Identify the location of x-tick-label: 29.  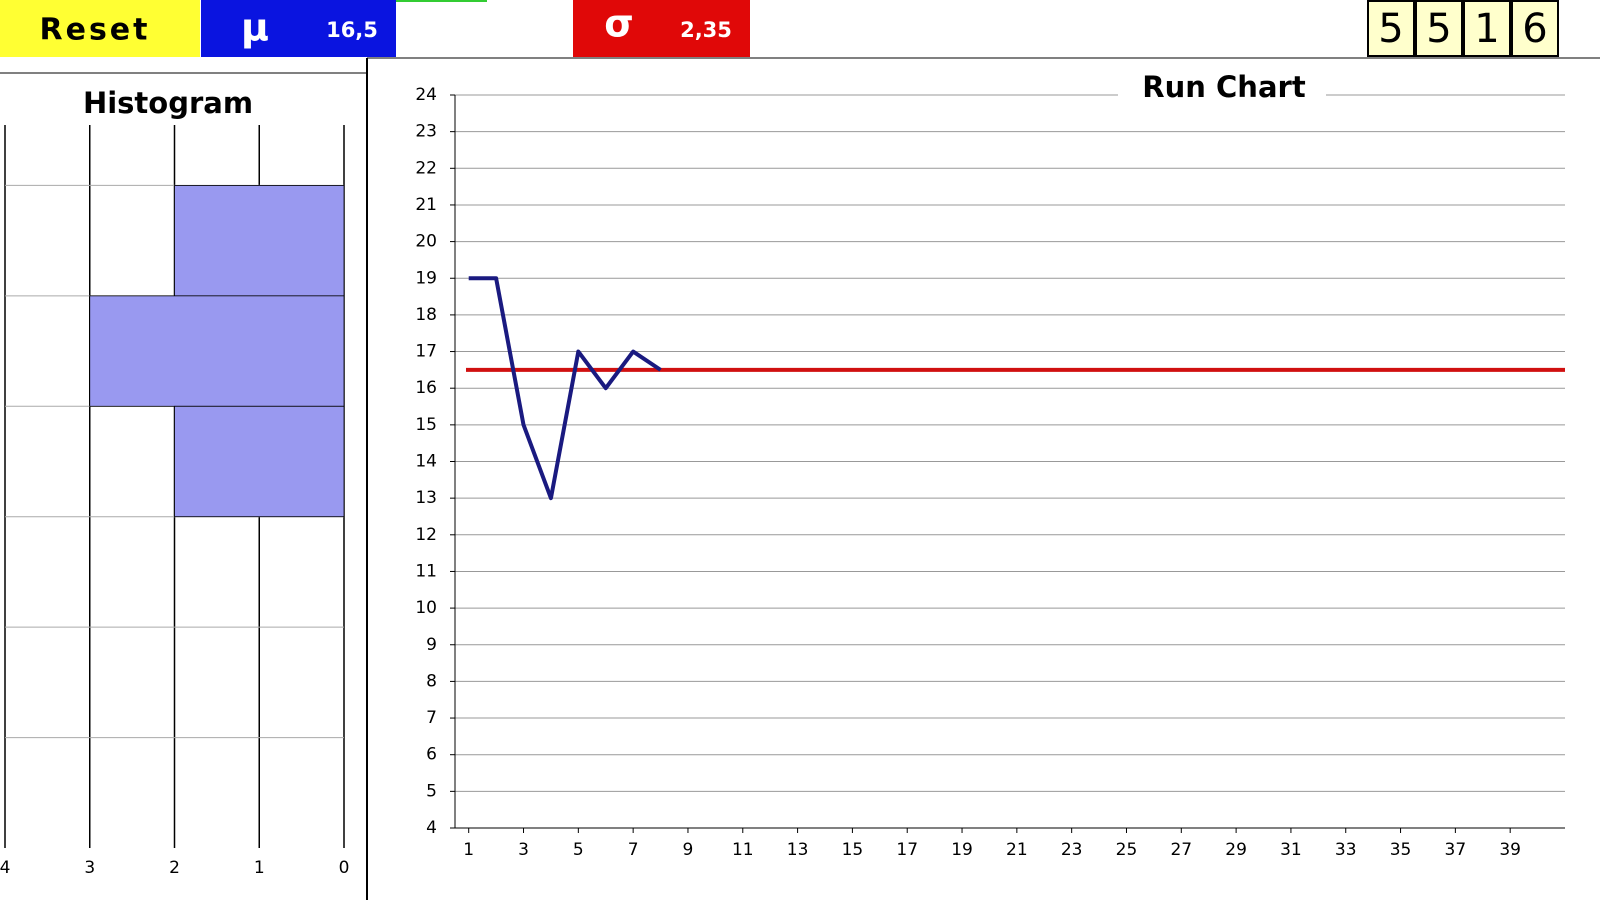
(1236, 850).